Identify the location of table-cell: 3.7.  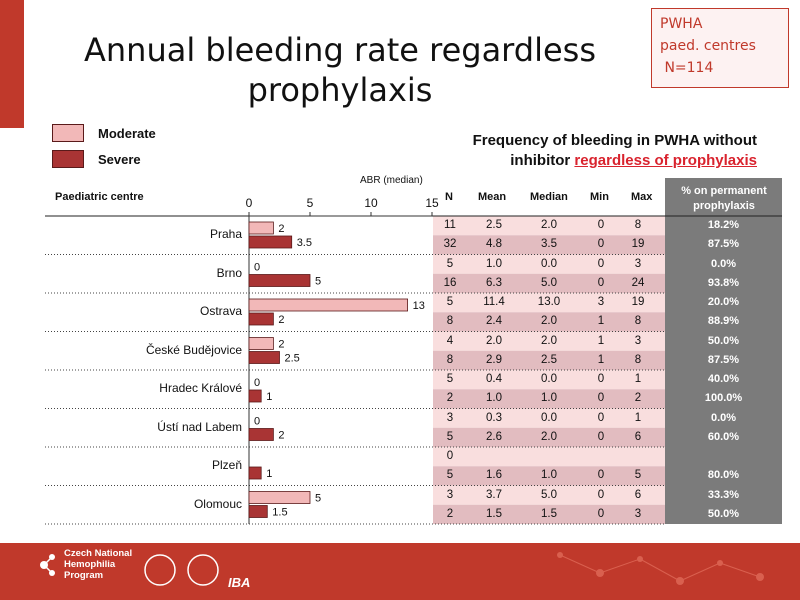
(494, 494).